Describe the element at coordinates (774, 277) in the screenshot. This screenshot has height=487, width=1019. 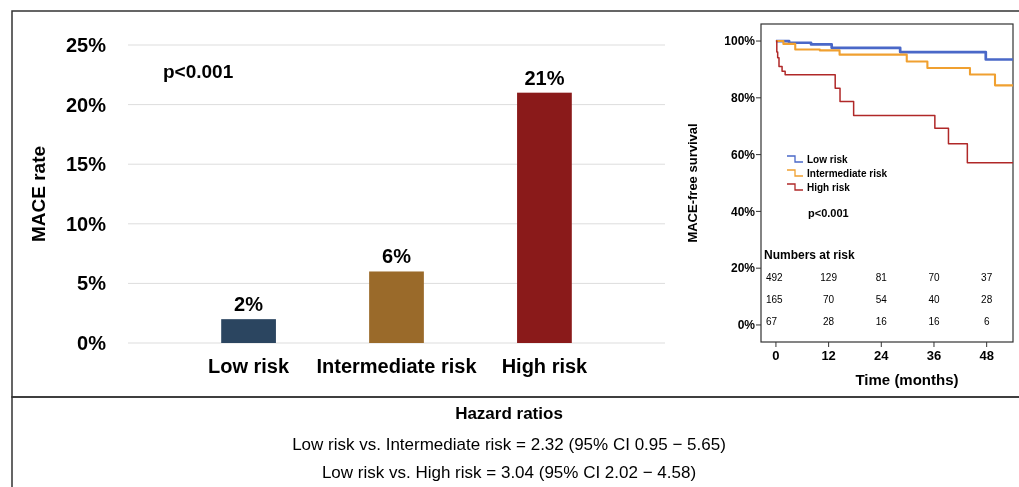
I see `annotation: 492` at that location.